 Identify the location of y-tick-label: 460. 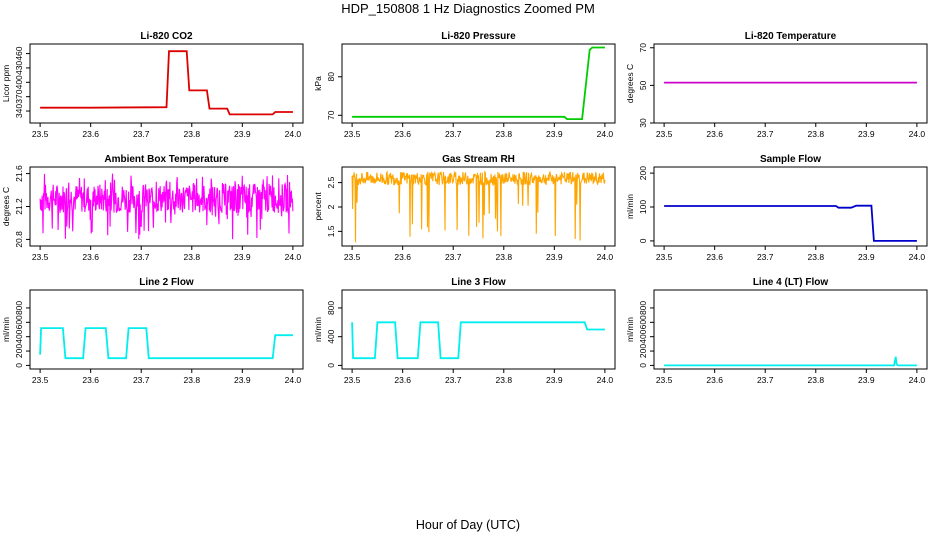
(19, 53).